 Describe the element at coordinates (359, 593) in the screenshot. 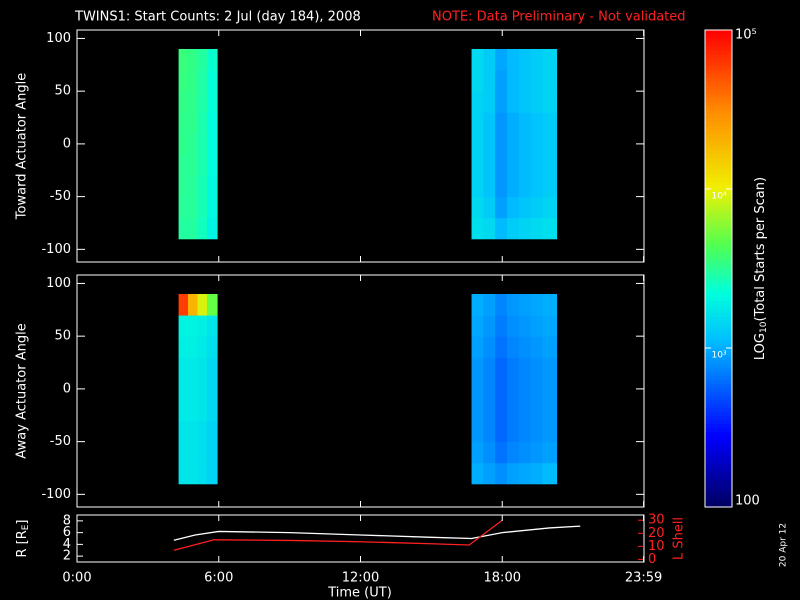

I see `x-axis-label: Time (UT)` at that location.